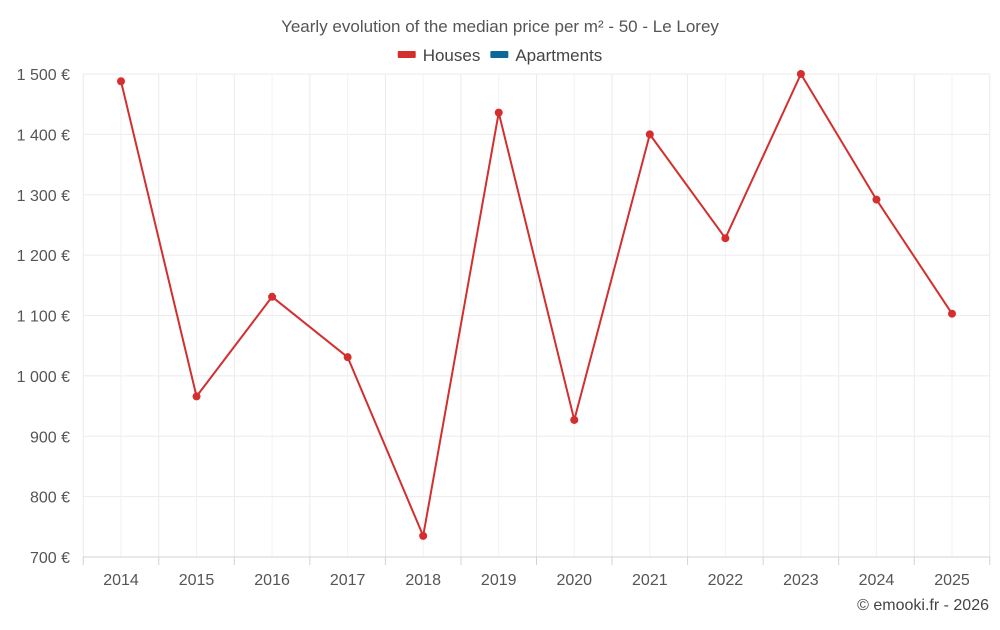  Describe the element at coordinates (197, 580) in the screenshot. I see `x-tick-label: 2015` at that location.